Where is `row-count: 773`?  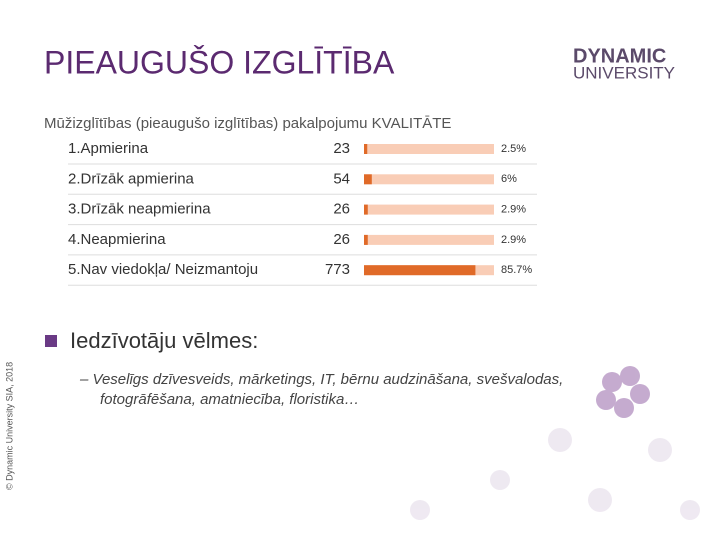
row-count: 773 is located at coordinates (337, 269).